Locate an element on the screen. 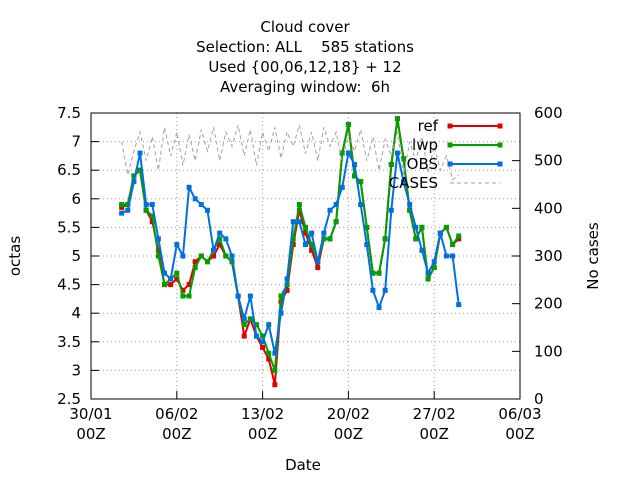  y-tick-label: 6 is located at coordinates (76, 199).